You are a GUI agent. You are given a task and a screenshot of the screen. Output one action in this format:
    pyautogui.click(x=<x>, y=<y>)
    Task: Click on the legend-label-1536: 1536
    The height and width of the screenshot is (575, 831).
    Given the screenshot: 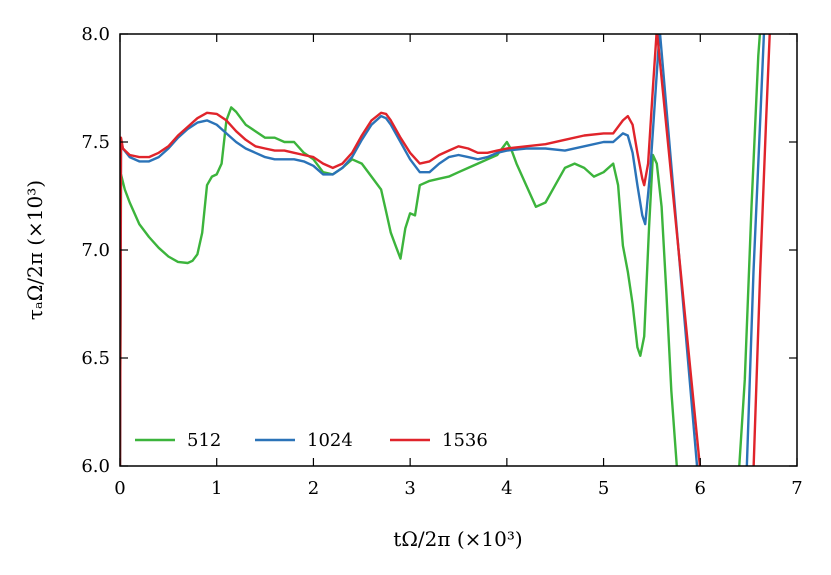 What is the action you would take?
    pyautogui.click(x=465, y=440)
    